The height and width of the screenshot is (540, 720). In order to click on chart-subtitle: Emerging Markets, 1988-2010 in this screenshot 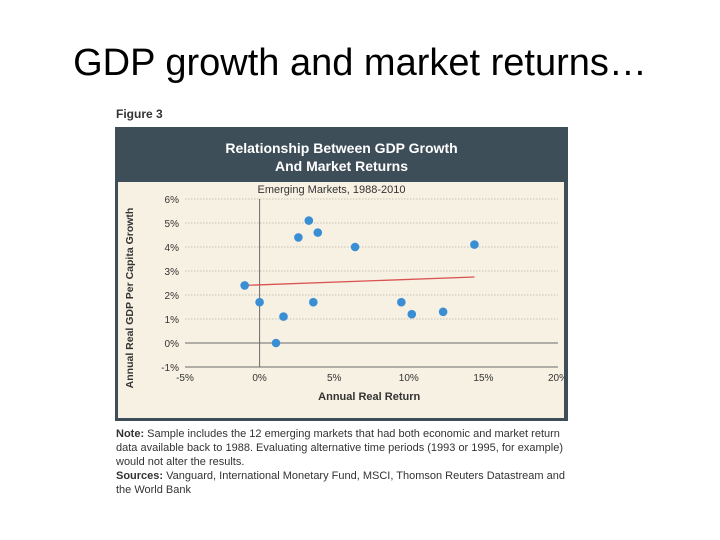, I will do `click(332, 190)`.